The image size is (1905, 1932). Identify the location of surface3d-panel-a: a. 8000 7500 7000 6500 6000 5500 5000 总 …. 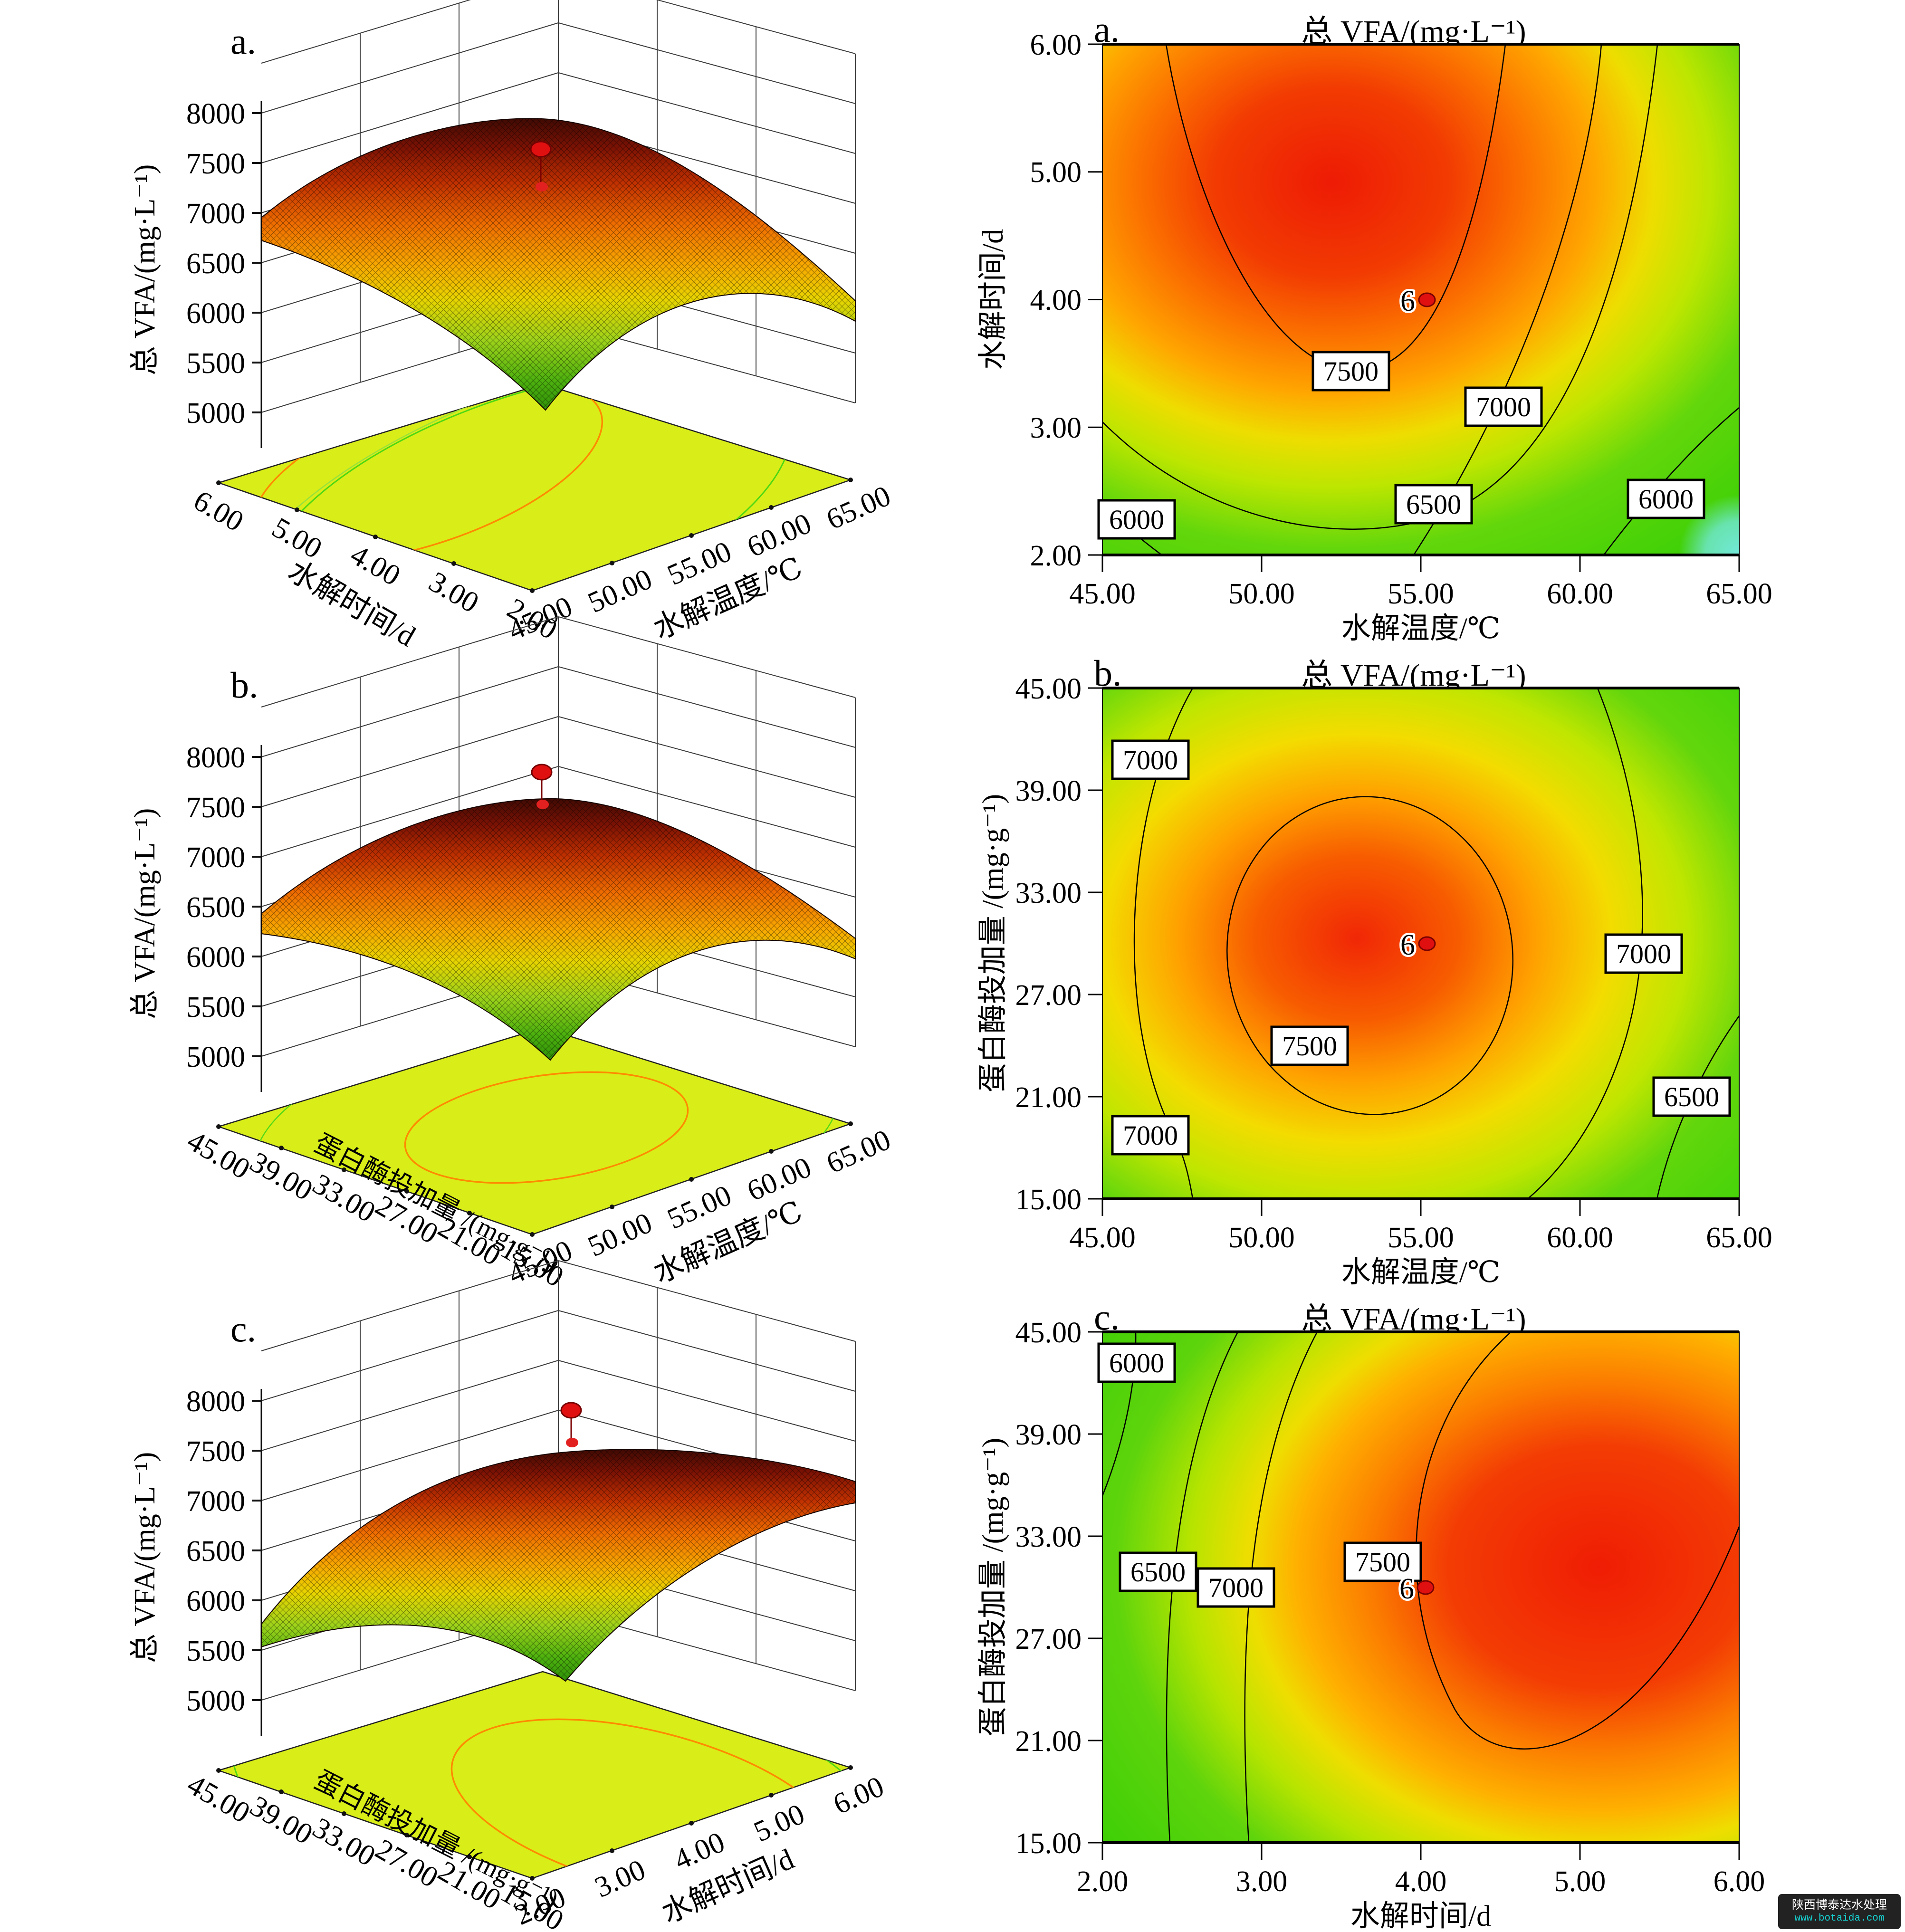
(512, 326).